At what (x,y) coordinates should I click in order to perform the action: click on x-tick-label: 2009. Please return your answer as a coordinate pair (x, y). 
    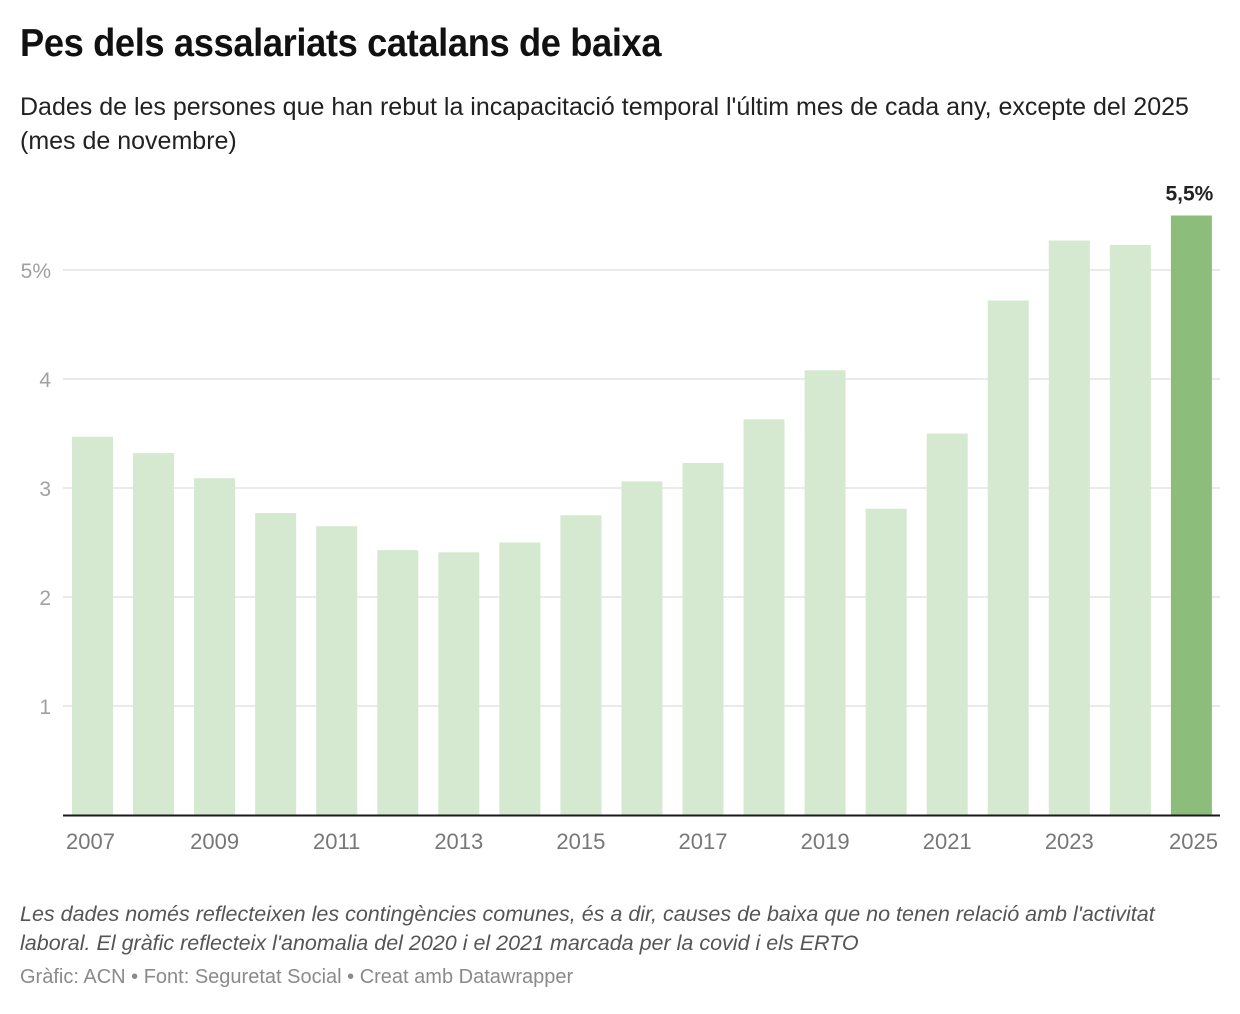
    Looking at the image, I should click on (214, 841).